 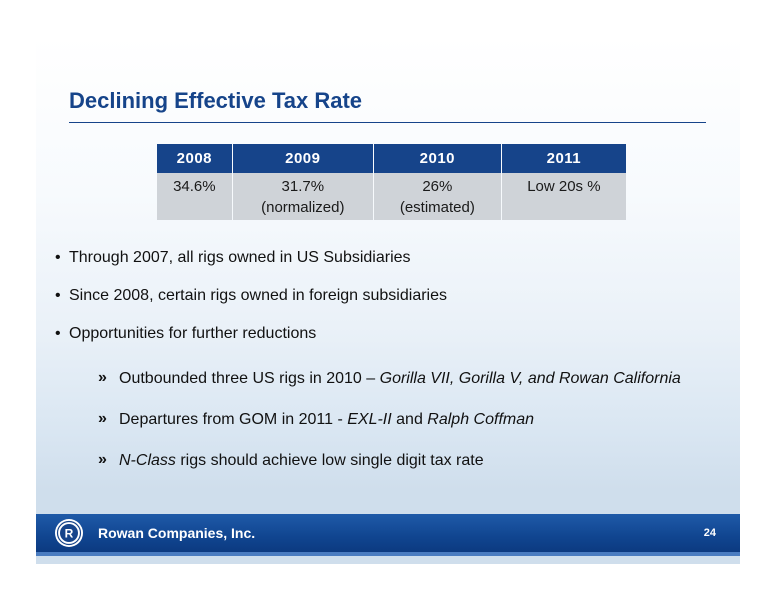 I want to click on cell-value: 26%, so click(x=437, y=186).